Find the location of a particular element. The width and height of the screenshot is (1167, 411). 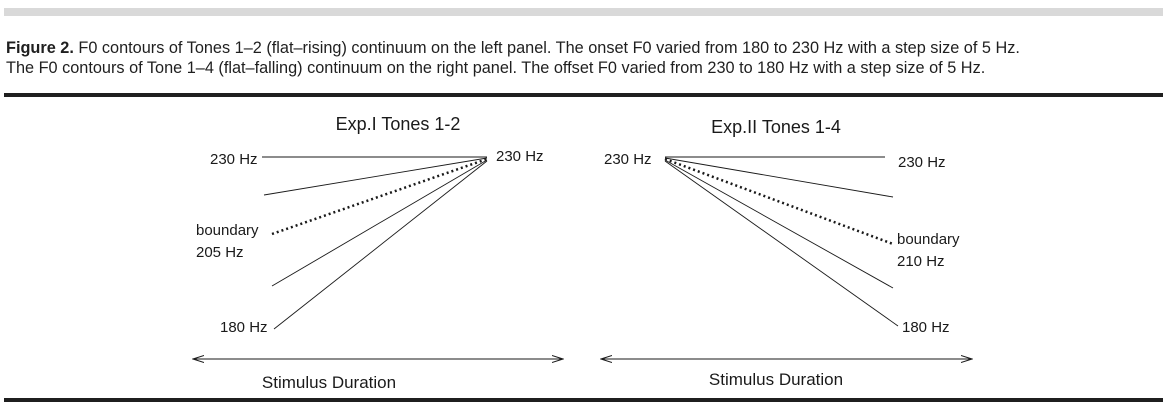

right-contour-boundary is located at coordinates (779, 201).